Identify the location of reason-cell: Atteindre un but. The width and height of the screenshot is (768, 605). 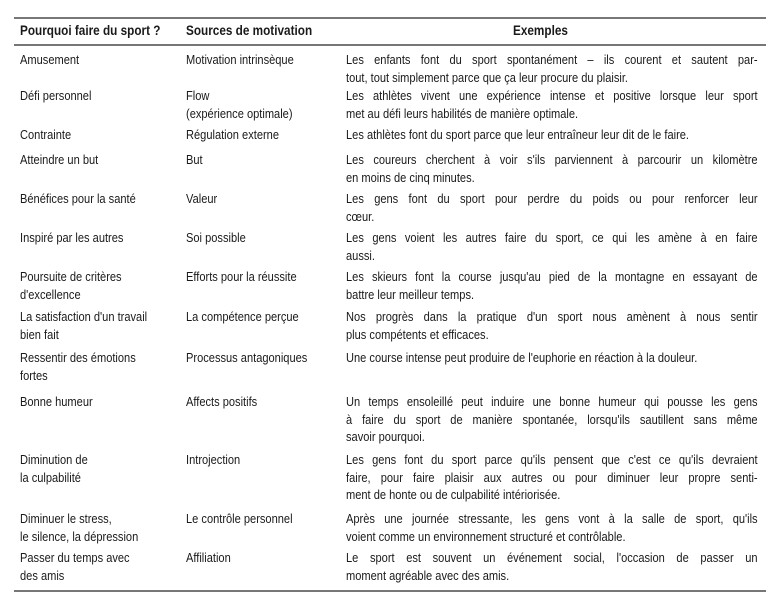
(59, 160).